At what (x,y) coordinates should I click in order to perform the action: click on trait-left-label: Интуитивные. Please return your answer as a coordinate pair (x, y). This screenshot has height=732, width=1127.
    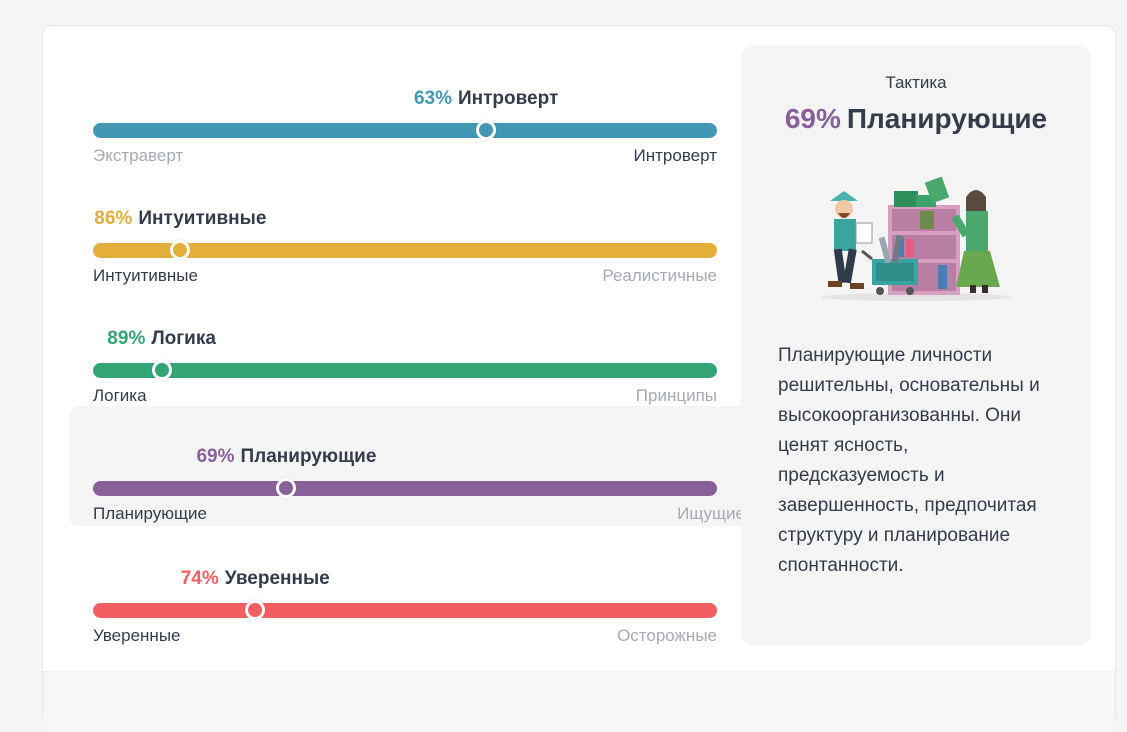
    Looking at the image, I should click on (145, 275).